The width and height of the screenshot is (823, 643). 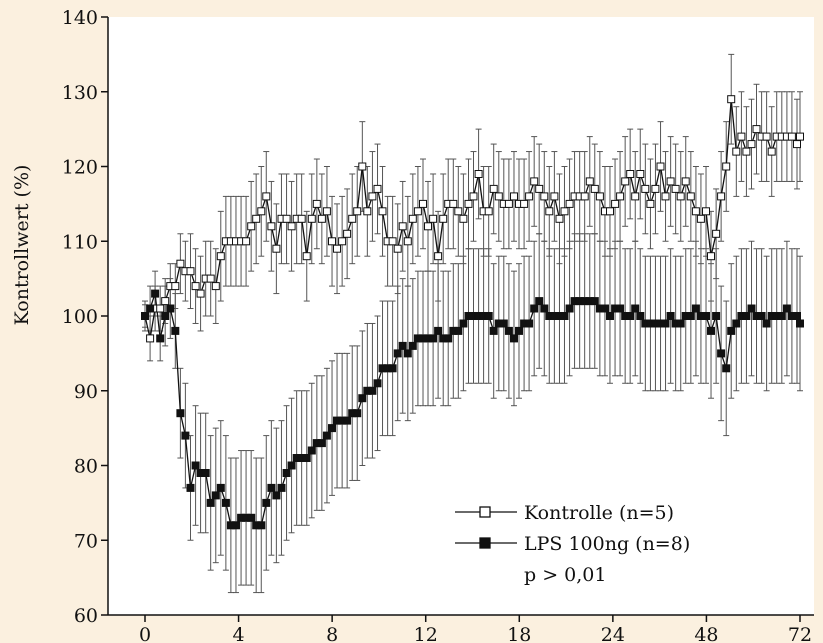 What do you see at coordinates (80, 18) in the screenshot?
I see `y-tick-label: 140` at bounding box center [80, 18].